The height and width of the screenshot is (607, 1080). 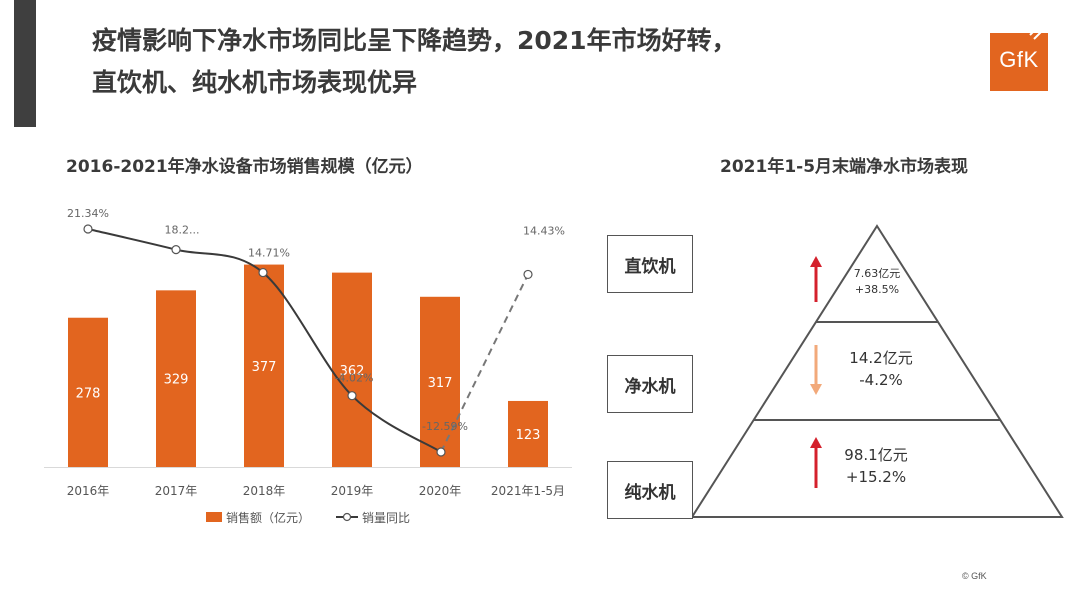 What do you see at coordinates (877, 282) in the screenshot?
I see `level-1-text: 7.63亿元 +38.5%` at bounding box center [877, 282].